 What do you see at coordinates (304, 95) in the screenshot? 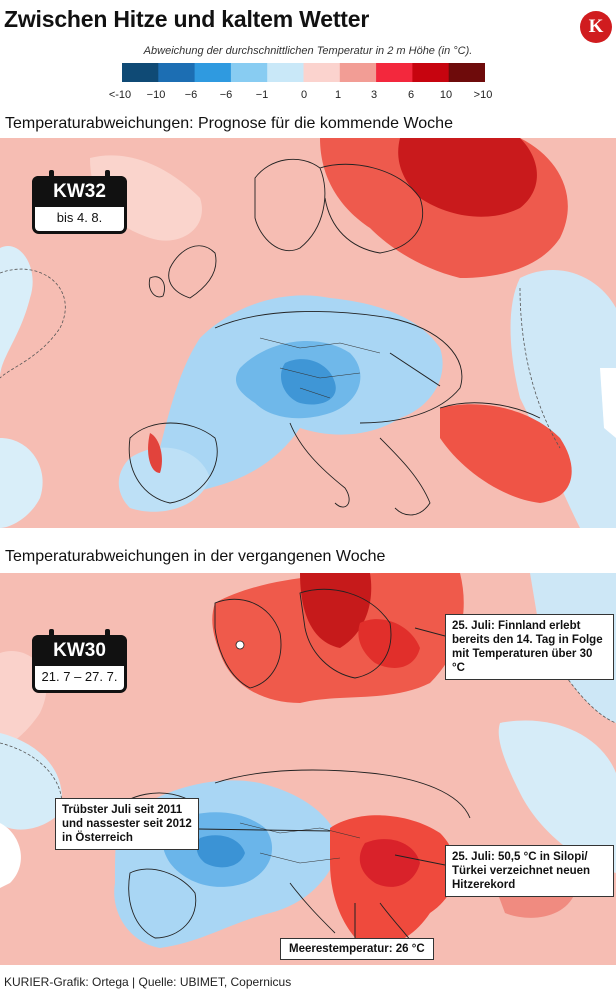
I see `legend-tick: 0` at bounding box center [304, 95].